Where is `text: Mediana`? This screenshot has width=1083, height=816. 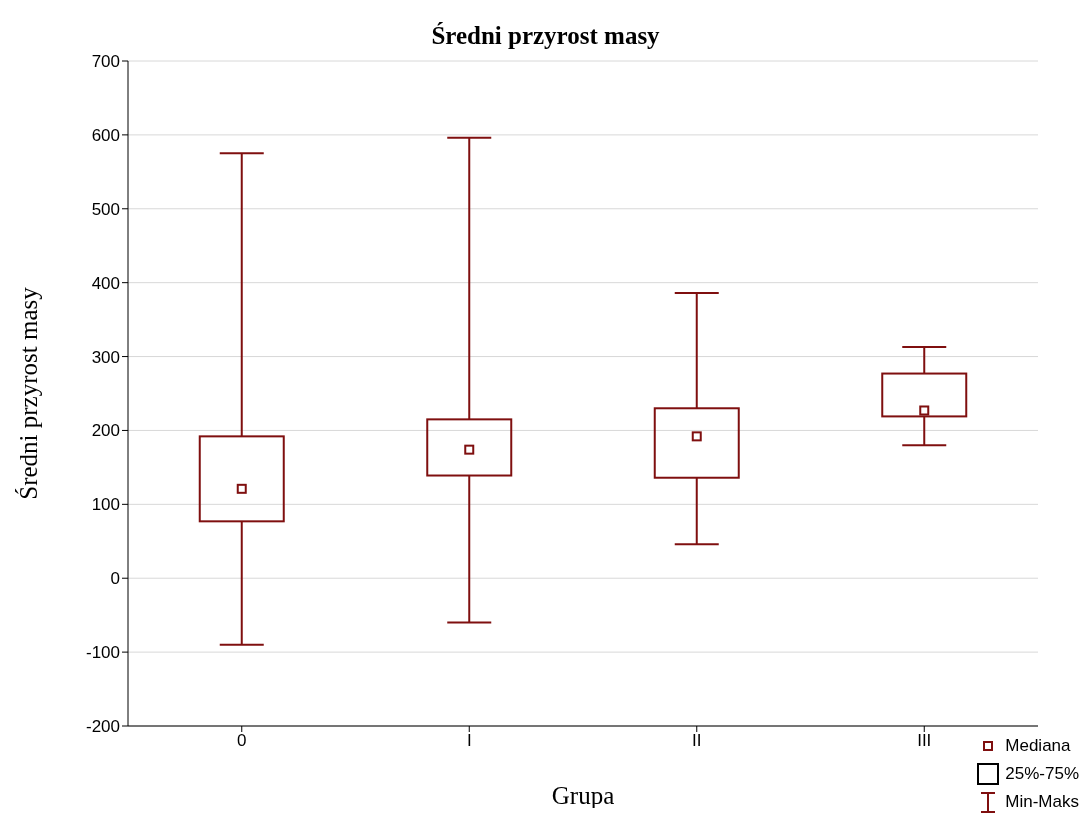
text: Mediana is located at coordinates (1038, 746).